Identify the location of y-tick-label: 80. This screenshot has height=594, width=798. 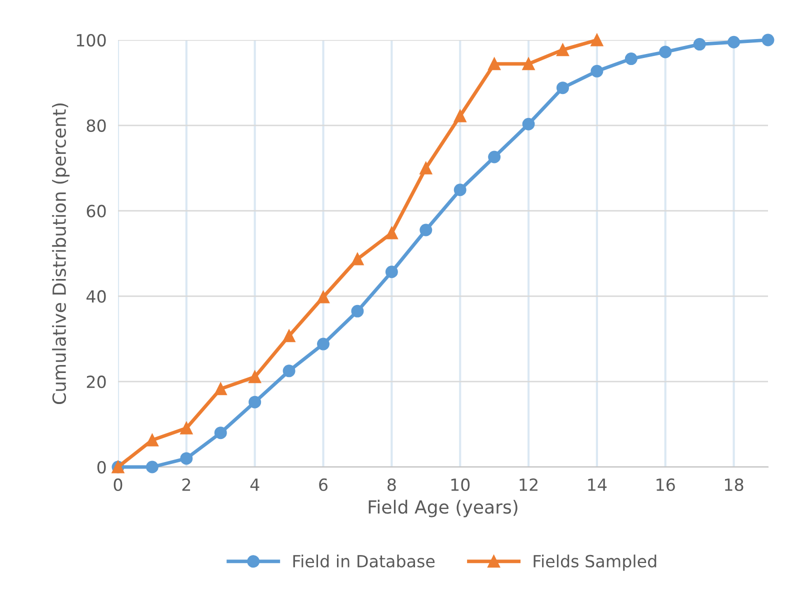
(96, 125).